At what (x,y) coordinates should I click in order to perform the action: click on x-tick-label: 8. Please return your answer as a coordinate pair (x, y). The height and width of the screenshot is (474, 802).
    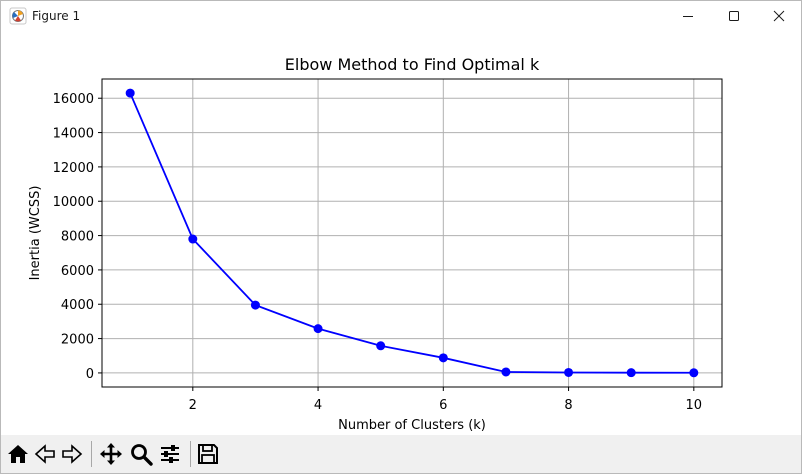
    Looking at the image, I should click on (568, 405).